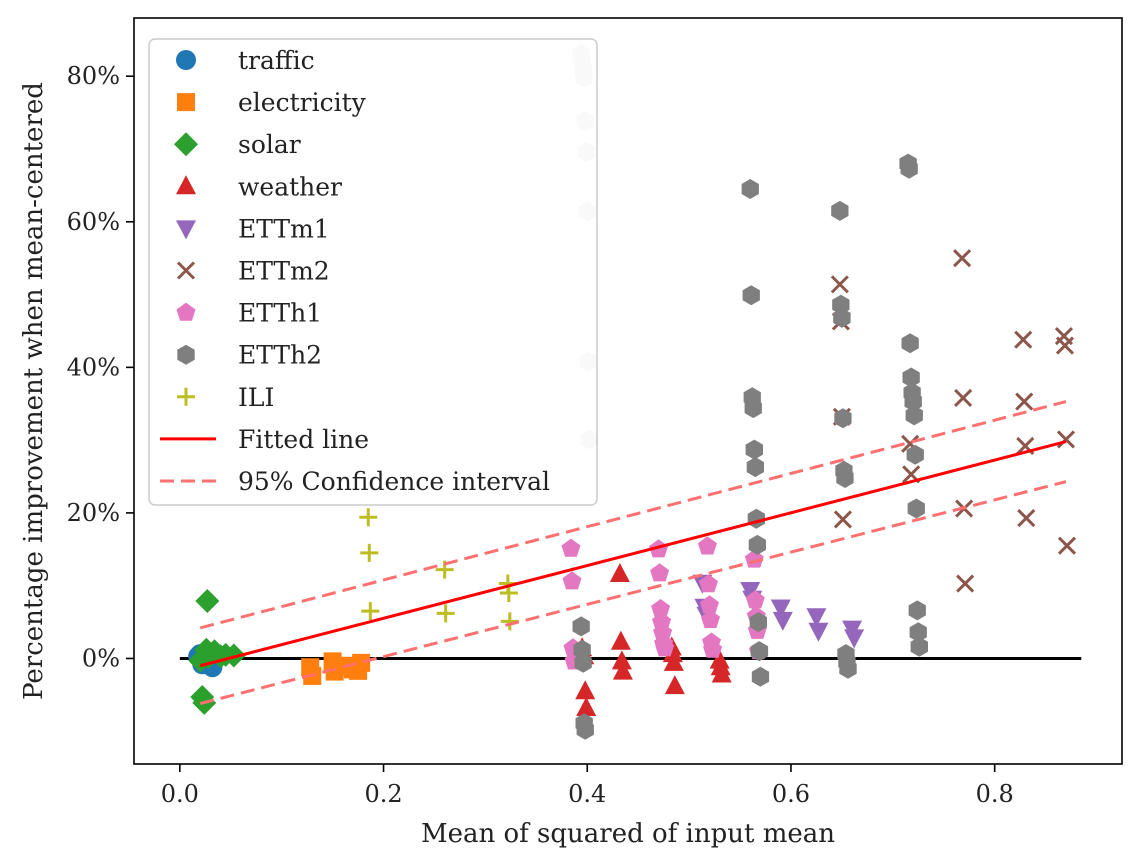 This screenshot has height=858, width=1142. Describe the element at coordinates (394, 481) in the screenshot. I see `legend-label: 95% Confidence interval` at that location.